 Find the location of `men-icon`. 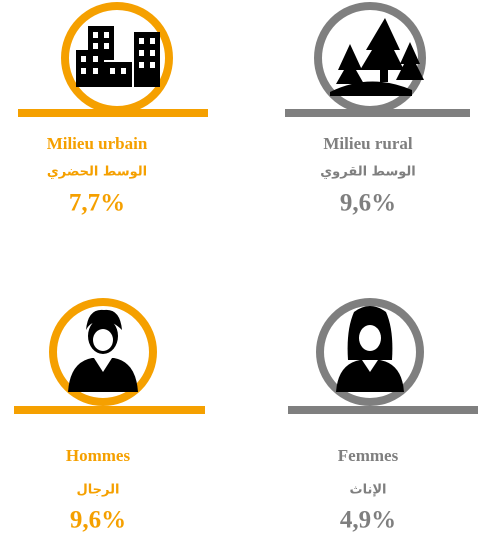

men-icon is located at coordinates (109, 356).